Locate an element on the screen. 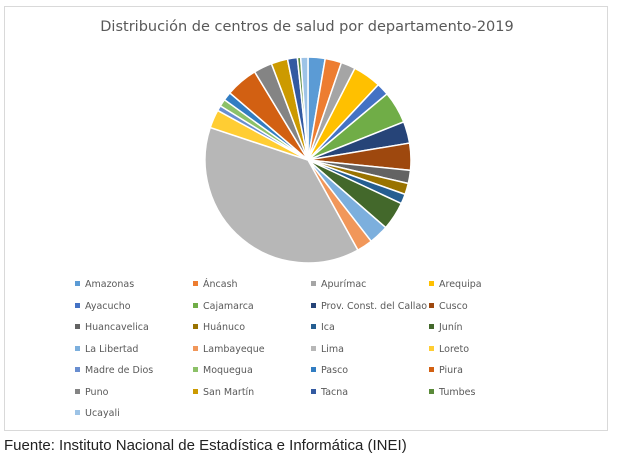  legend-label: Pasco is located at coordinates (335, 370).